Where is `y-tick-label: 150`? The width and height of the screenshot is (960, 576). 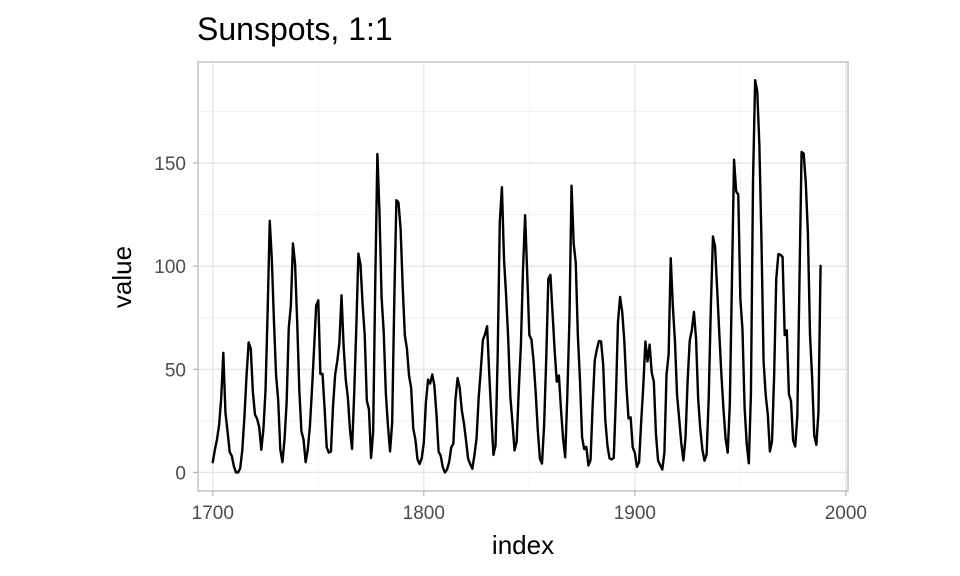
y-tick-label: 150 is located at coordinates (170, 164).